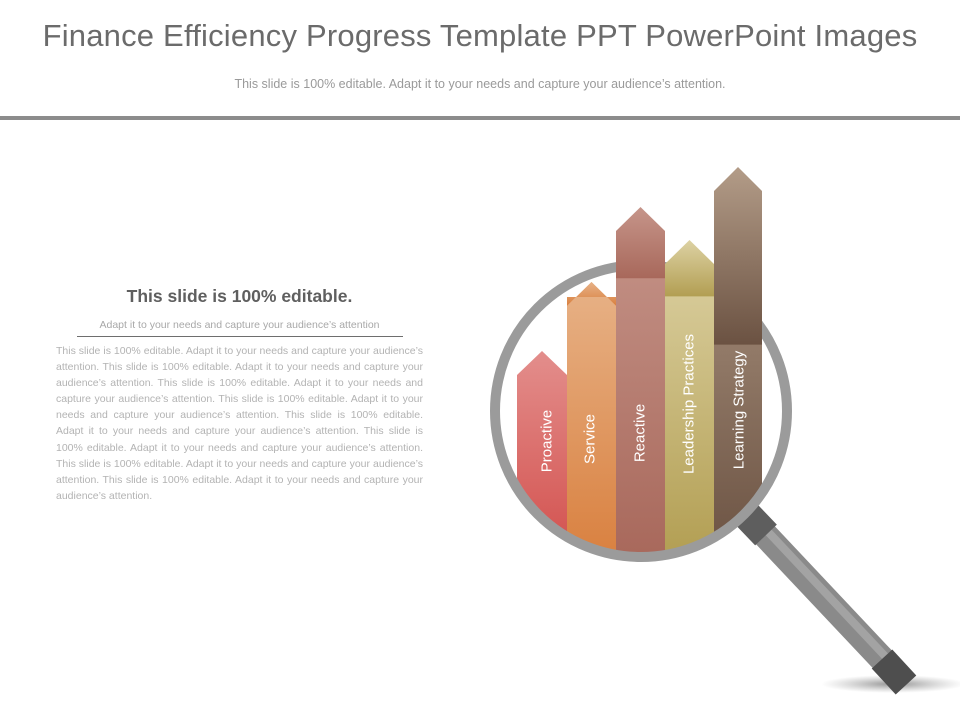 This screenshot has width=960, height=720. I want to click on arrow-tip-learning-strategy, so click(738, 256).